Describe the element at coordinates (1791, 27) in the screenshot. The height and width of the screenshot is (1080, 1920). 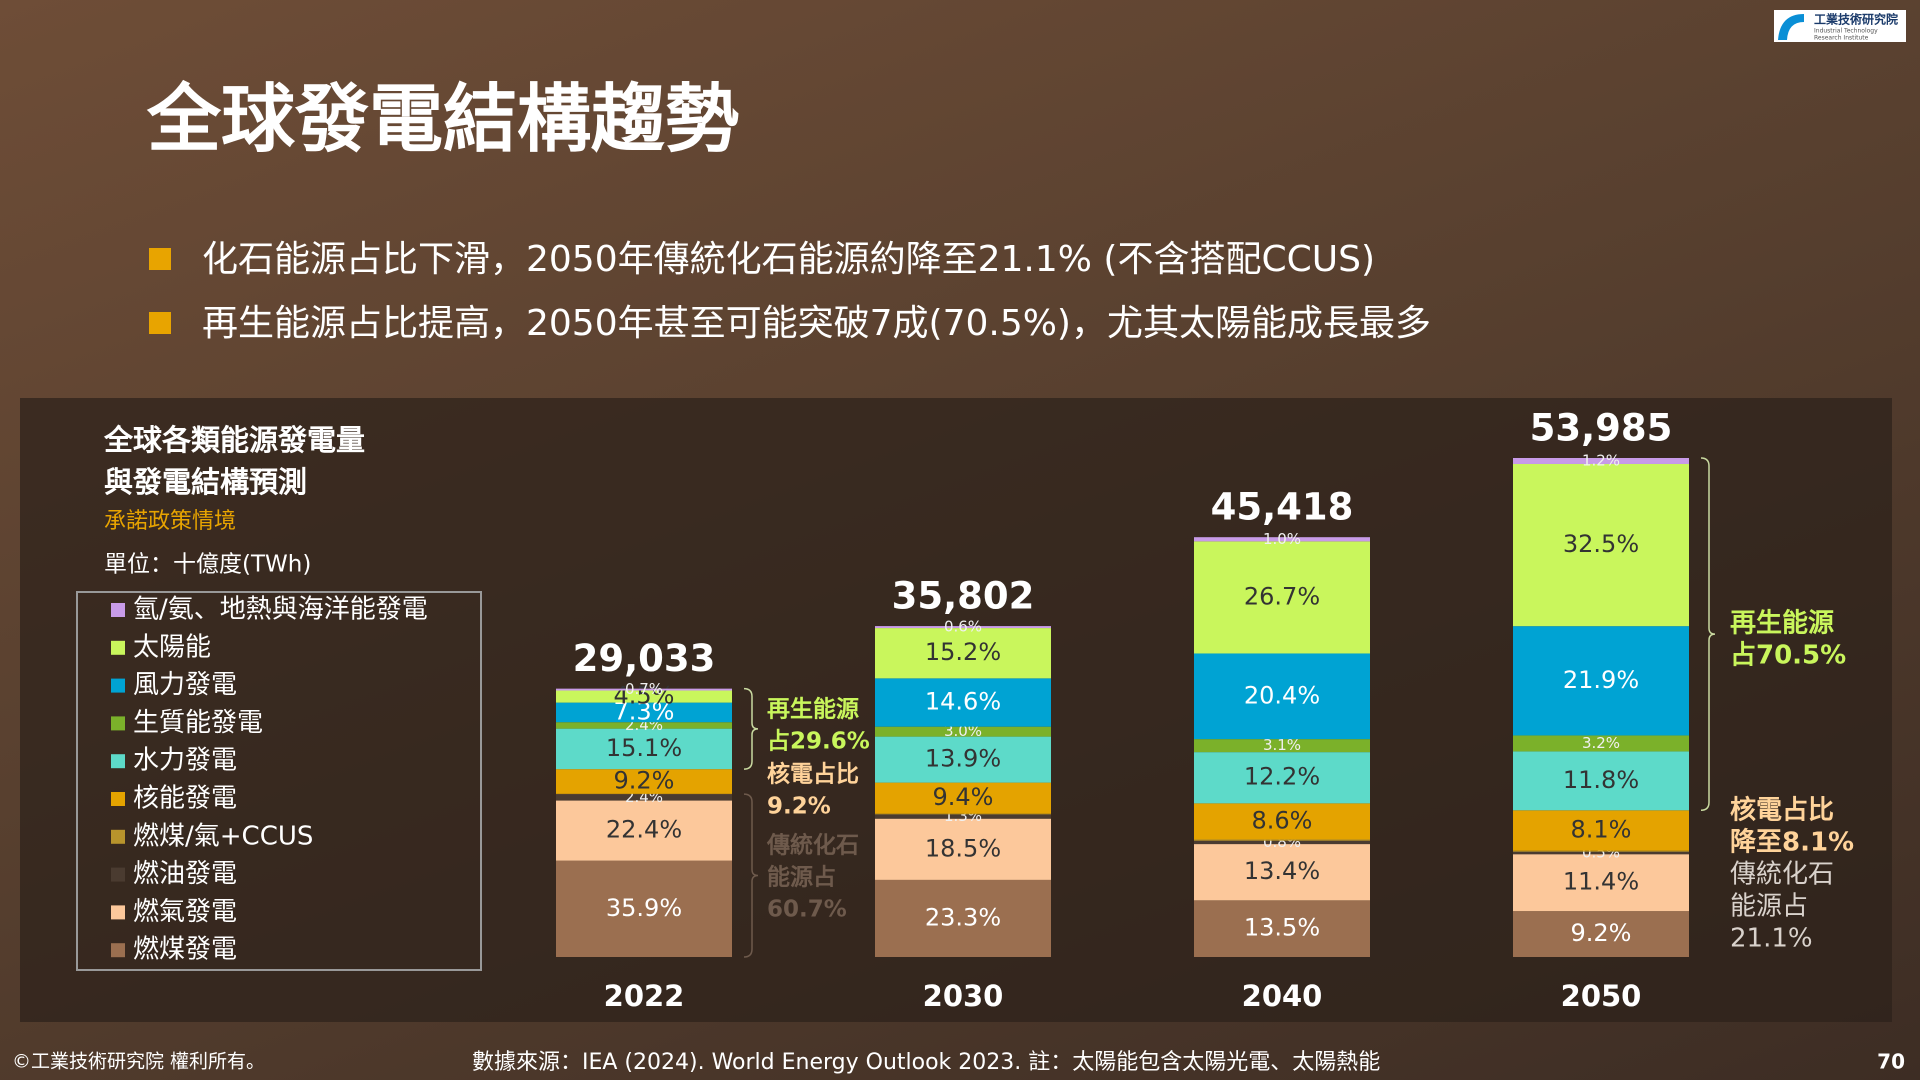
I see `logo-mark` at that location.